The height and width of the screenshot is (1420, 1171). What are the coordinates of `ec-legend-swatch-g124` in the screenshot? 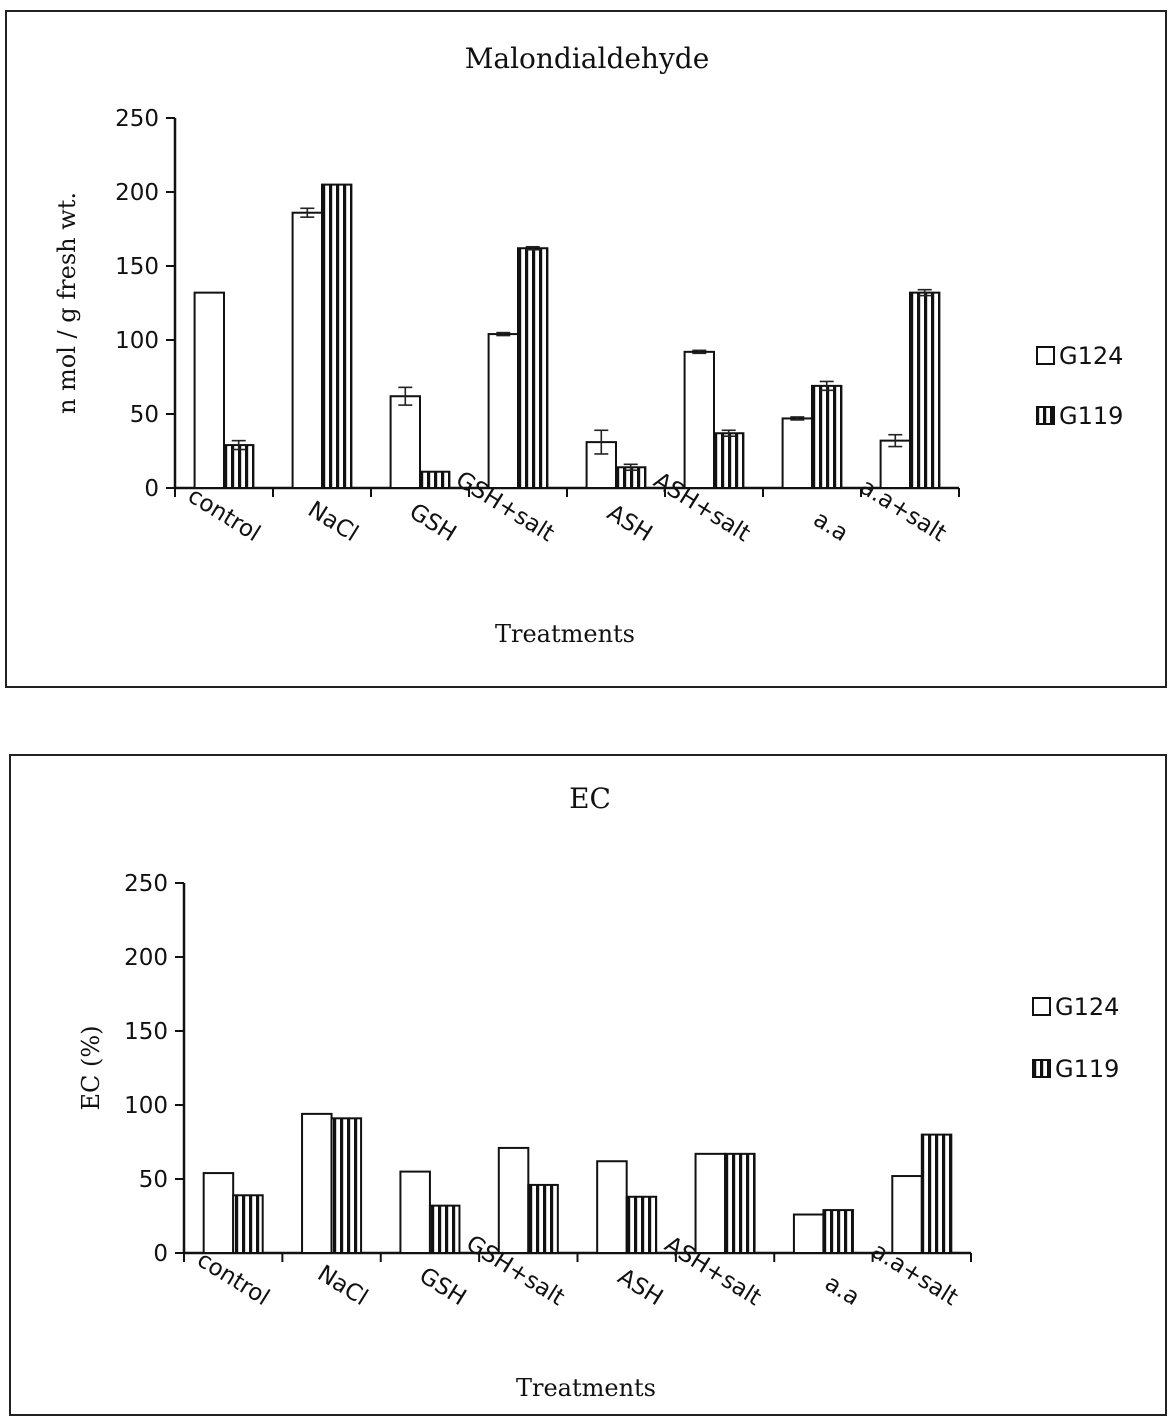 It's located at (1041, 1006).